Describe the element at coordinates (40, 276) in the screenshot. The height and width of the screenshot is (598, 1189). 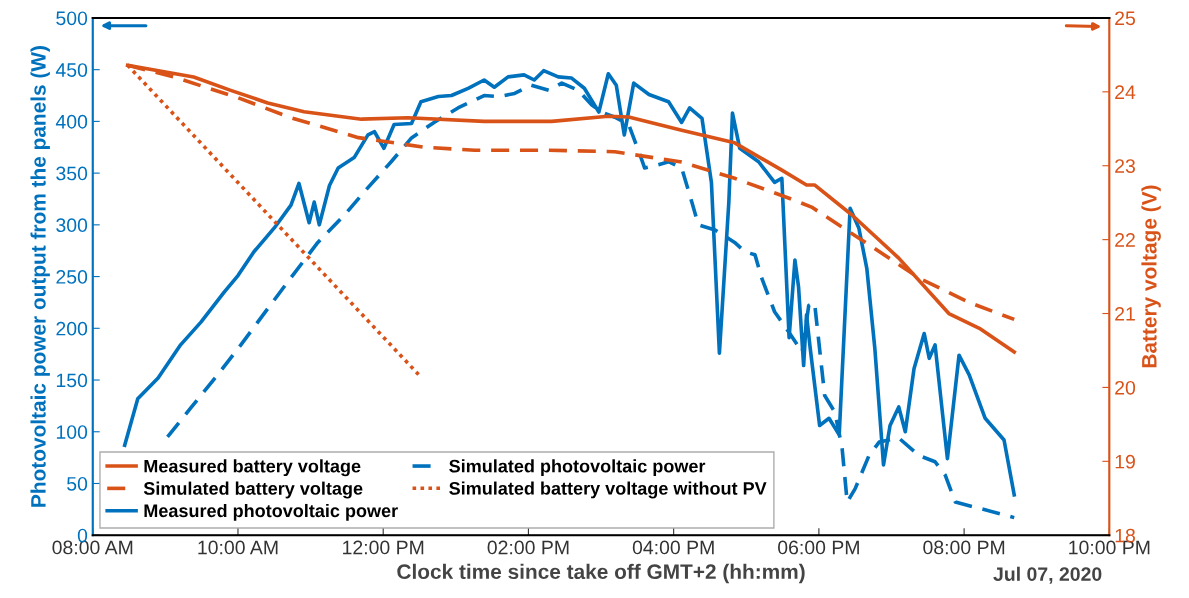
I see `y-axis-title: Photovoltaic power output from the panels (W)` at that location.